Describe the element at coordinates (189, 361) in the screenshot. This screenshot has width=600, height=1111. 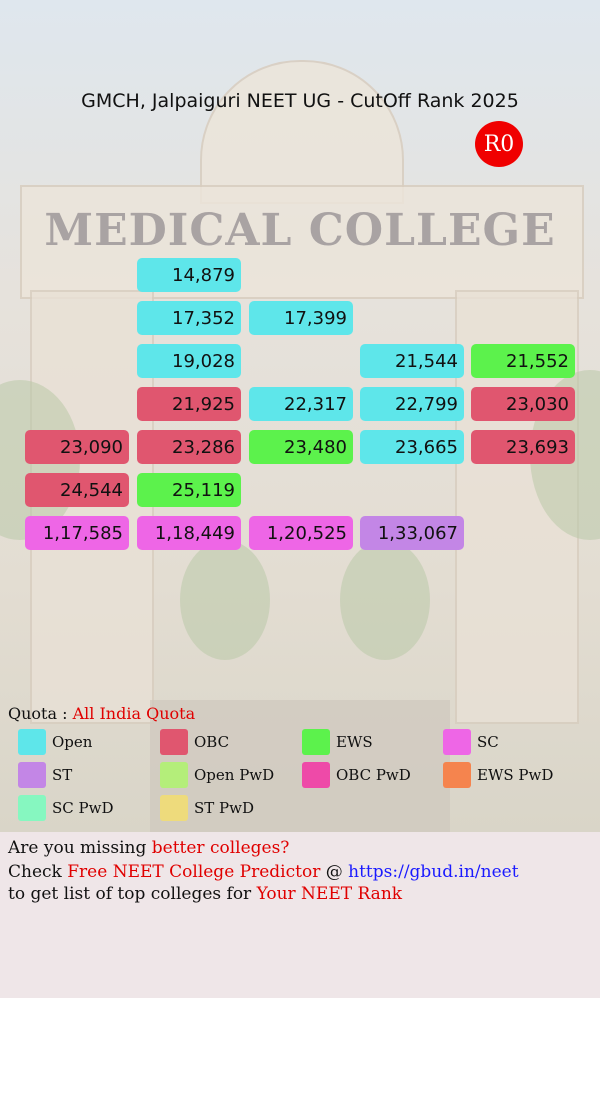
I see `rank-cell: 19,028` at that location.